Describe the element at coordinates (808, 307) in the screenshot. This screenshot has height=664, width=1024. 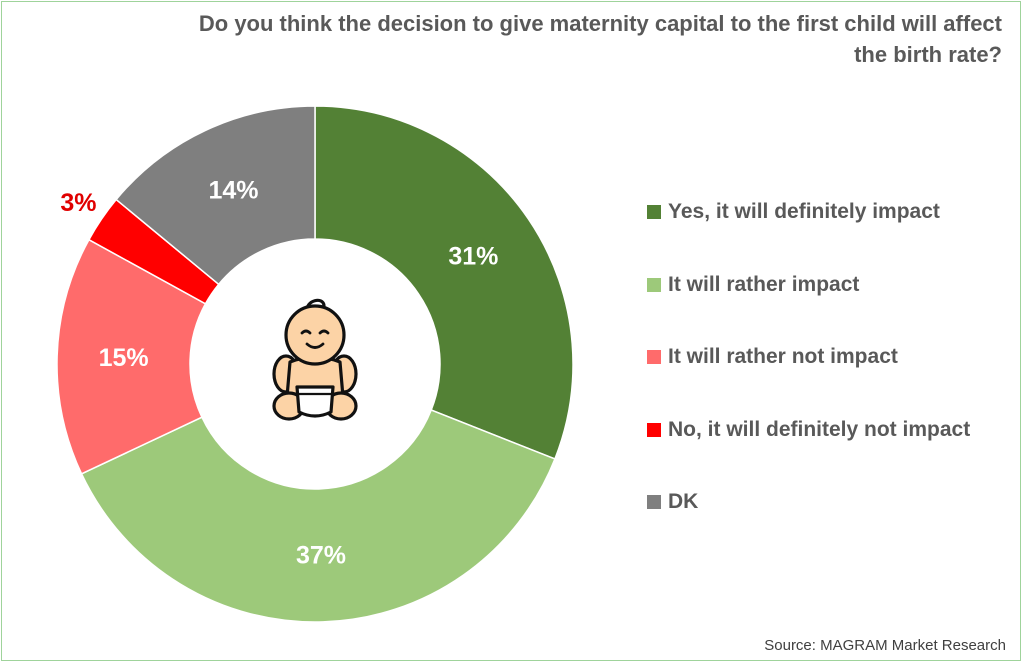
I see `legend-item: It will rather impact` at that location.